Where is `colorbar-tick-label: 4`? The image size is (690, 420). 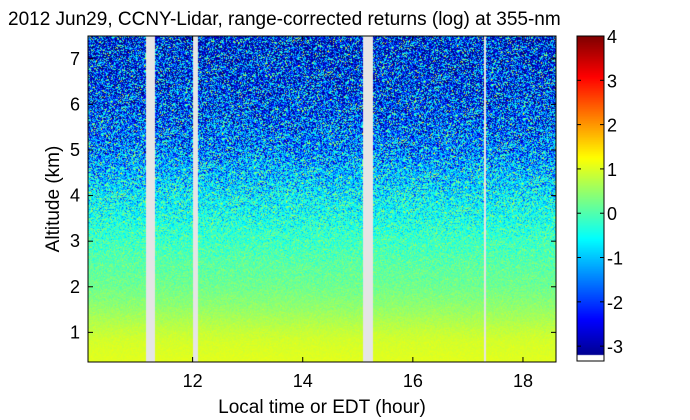
colorbar-tick-label: 4 is located at coordinates (612, 37).